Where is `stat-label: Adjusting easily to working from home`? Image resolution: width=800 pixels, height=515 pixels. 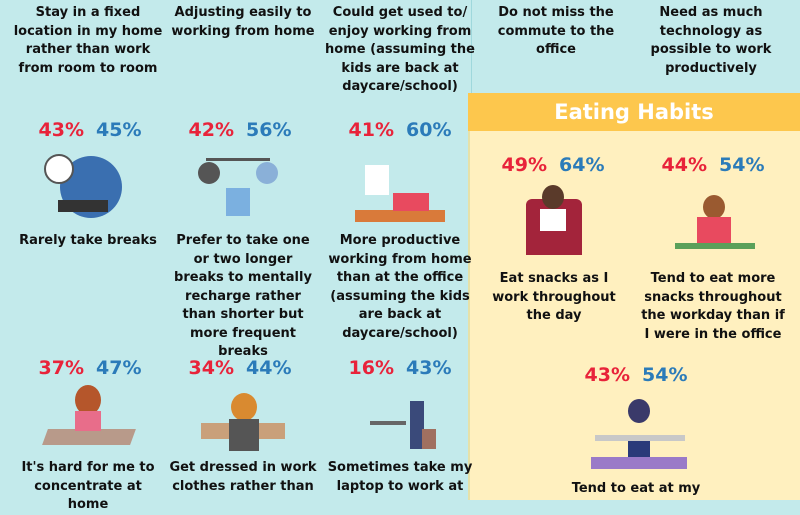
stat-label: Adjusting easily to working from home is located at coordinates (243, 22).